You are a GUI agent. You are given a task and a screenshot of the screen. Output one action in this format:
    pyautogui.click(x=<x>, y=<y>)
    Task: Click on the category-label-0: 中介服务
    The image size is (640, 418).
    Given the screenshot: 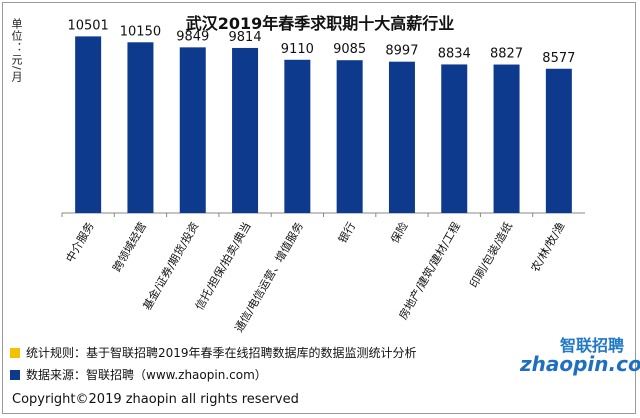 What is the action you would take?
    pyautogui.click(x=79, y=242)
    